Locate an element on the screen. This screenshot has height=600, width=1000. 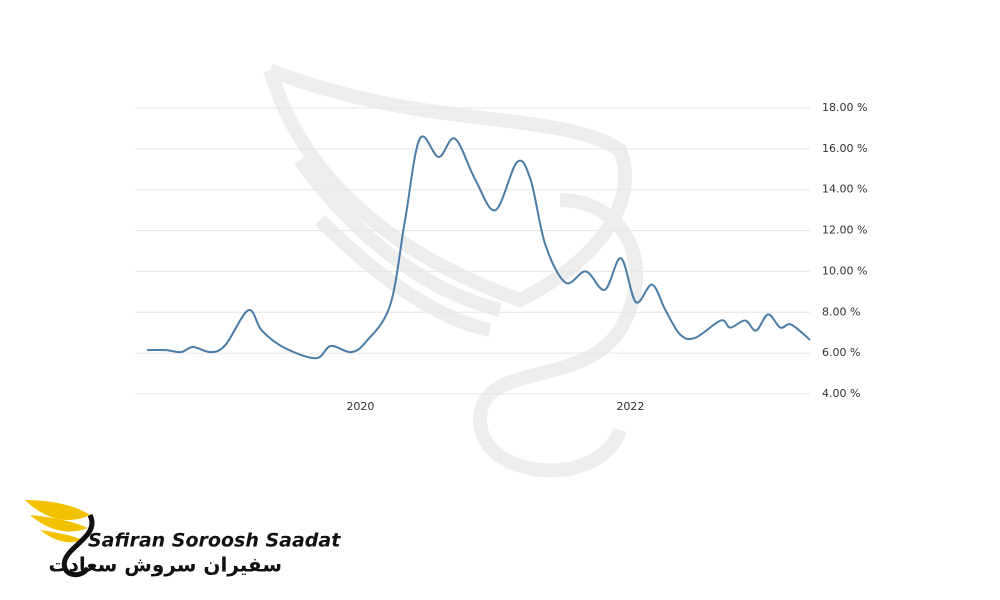
y-tick-label: 12.00 % is located at coordinates (844, 230).